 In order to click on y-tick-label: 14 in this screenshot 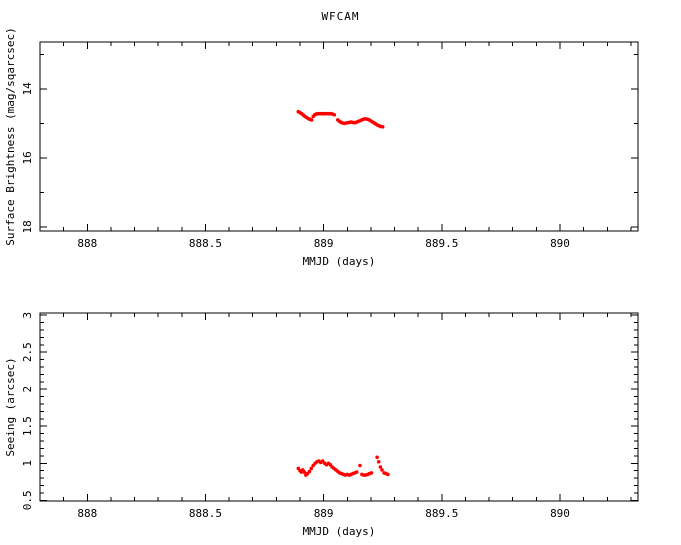, I will do `click(27, 89)`.